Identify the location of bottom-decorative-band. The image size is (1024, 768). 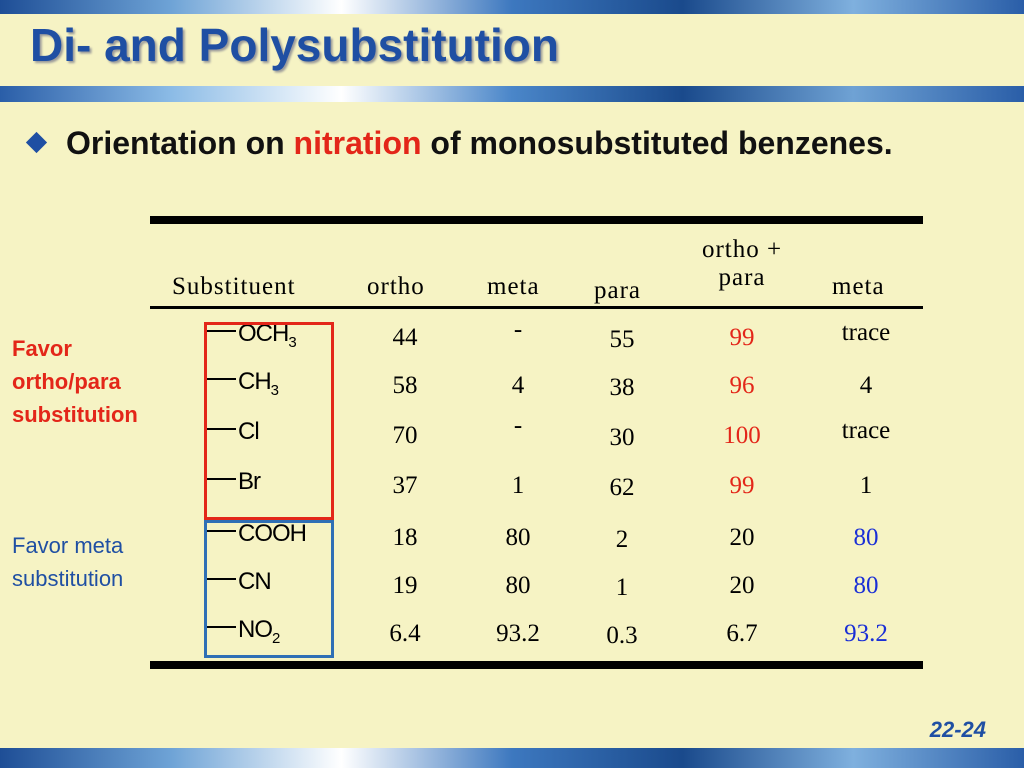
(512, 758).